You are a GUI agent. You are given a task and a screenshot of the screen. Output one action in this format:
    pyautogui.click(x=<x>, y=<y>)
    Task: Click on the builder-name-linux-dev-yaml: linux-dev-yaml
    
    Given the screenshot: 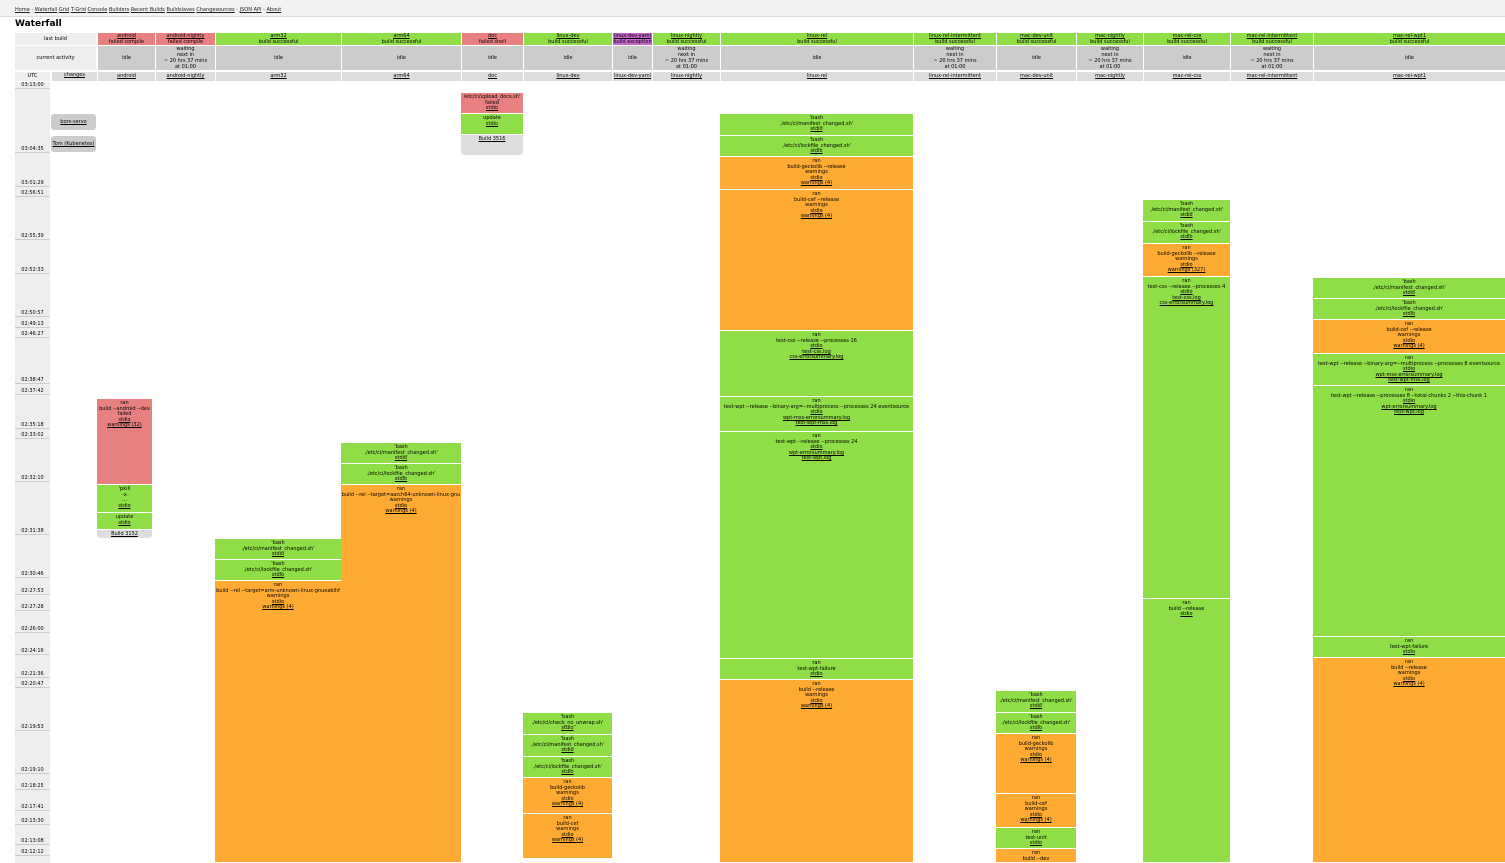 What is the action you would take?
    pyautogui.click(x=632, y=76)
    